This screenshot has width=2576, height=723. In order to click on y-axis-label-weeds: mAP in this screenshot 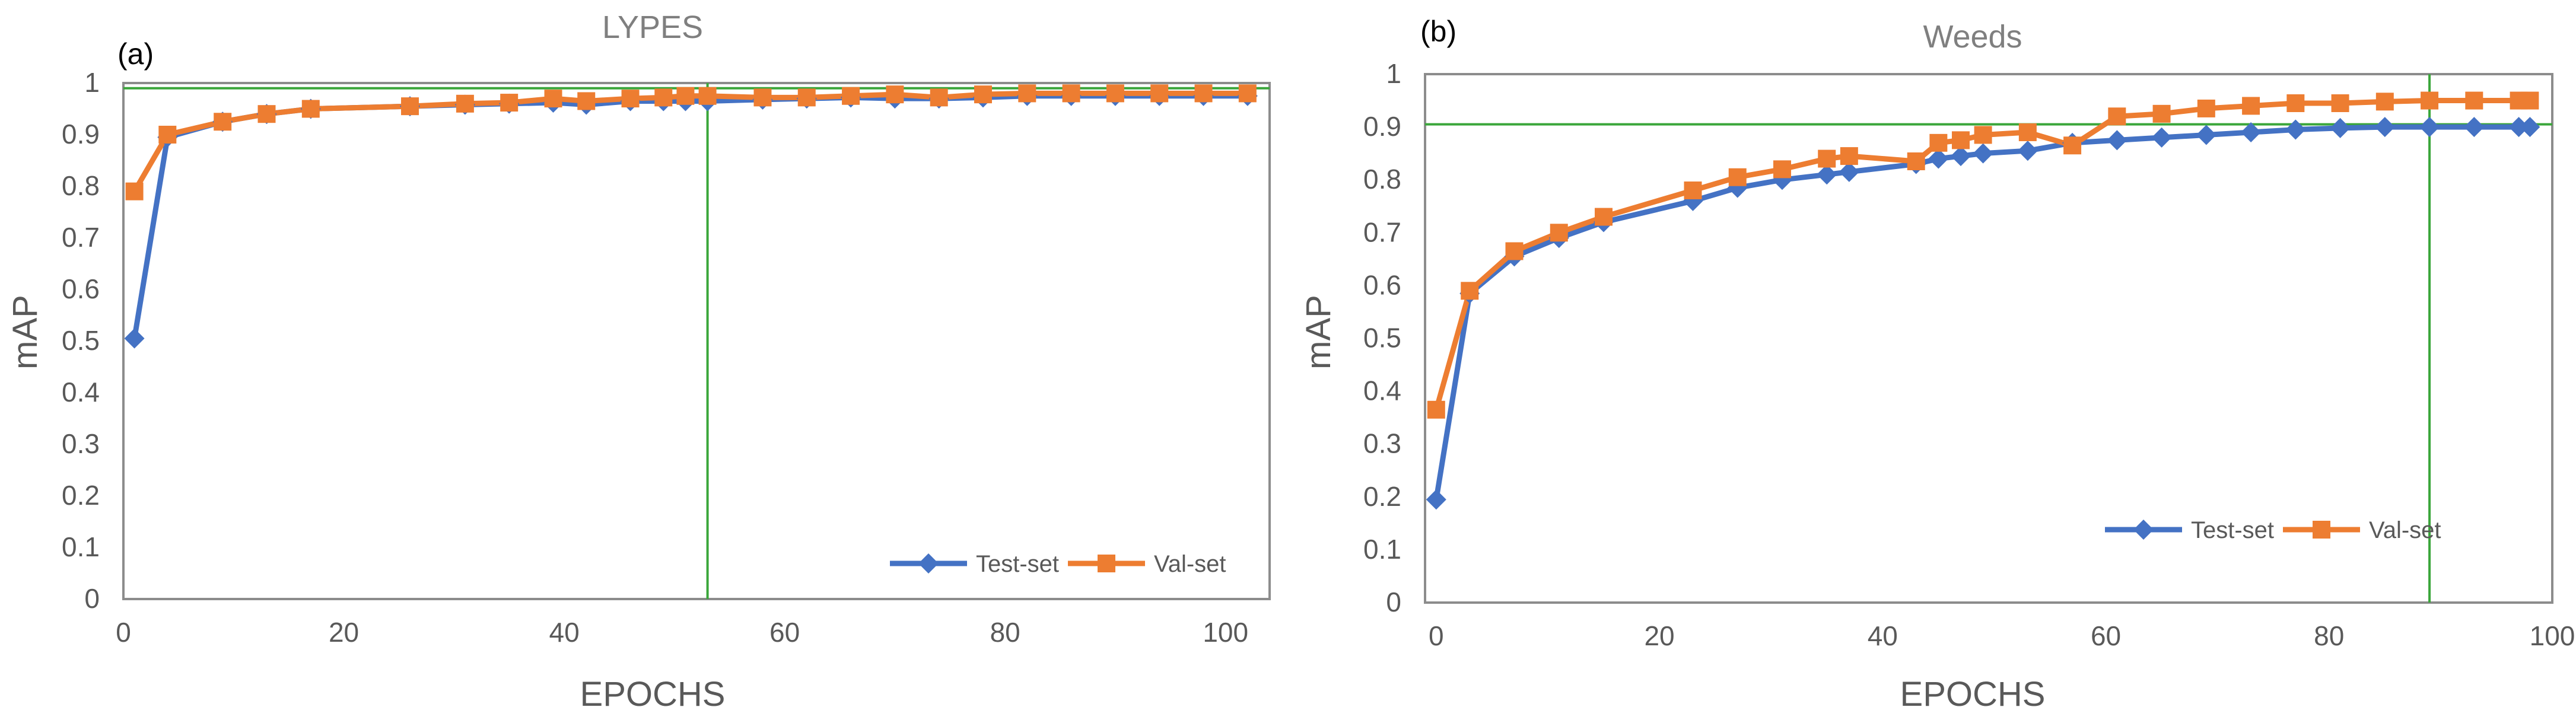, I will do `click(1318, 333)`.